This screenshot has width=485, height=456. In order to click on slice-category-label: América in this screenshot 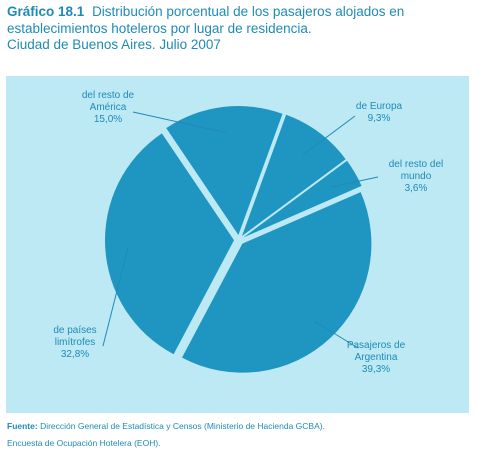, I will do `click(108, 107)`.